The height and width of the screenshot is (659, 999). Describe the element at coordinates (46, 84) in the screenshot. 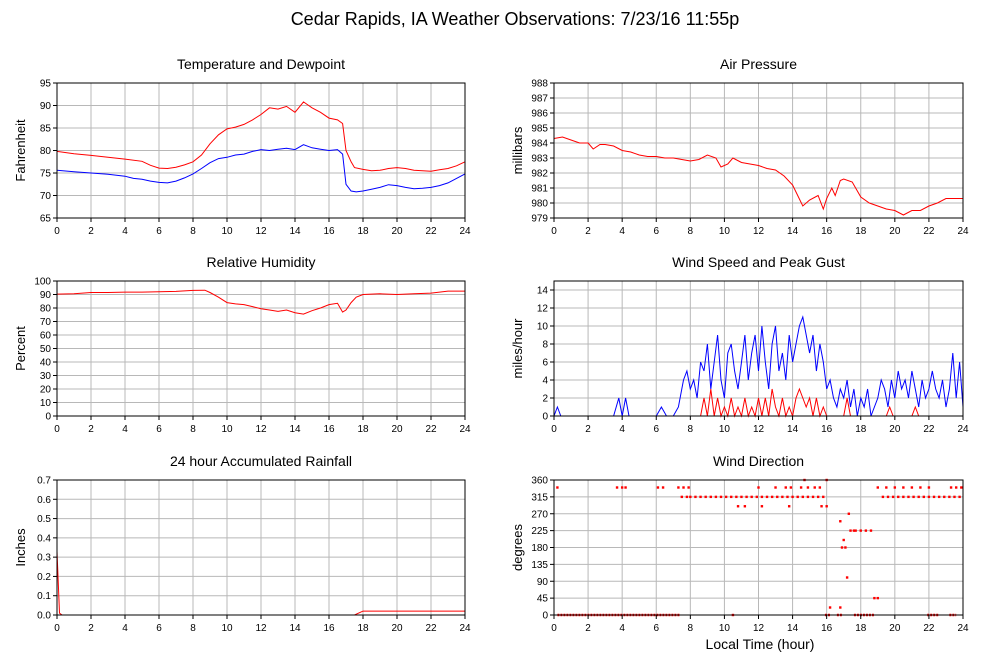

I see `y-tick-label: 95` at that location.